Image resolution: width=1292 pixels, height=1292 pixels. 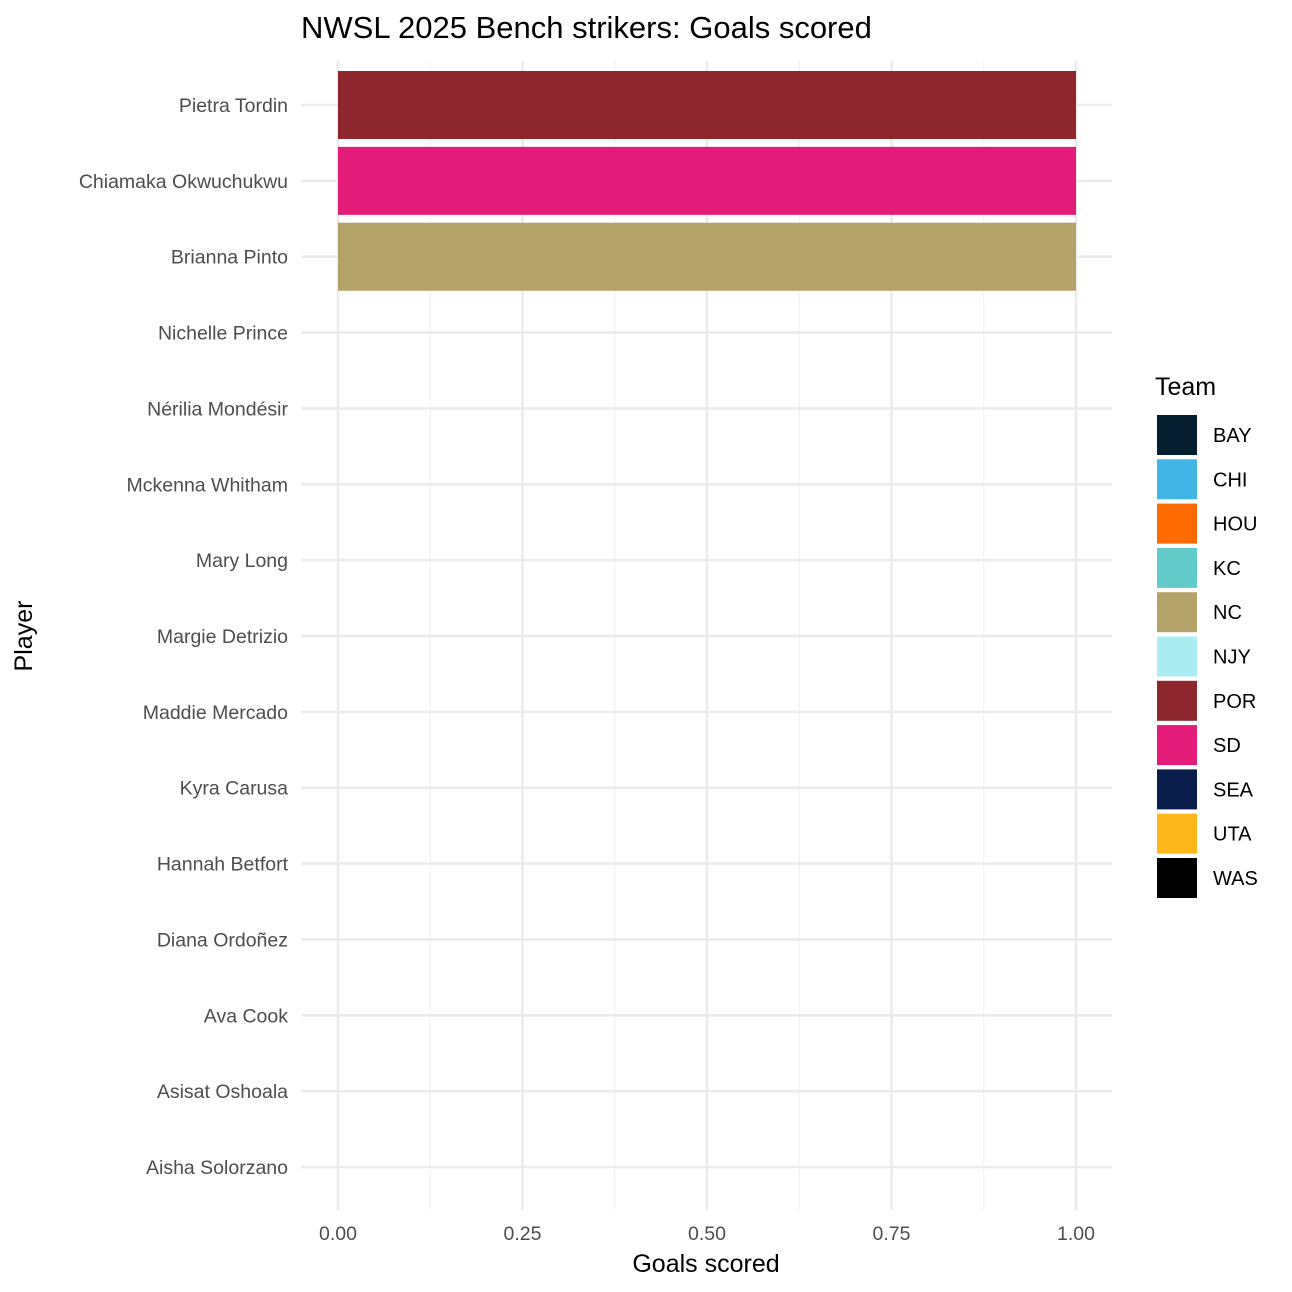 What do you see at coordinates (233, 106) in the screenshot?
I see `y-tick-label: Pietra Tordin` at bounding box center [233, 106].